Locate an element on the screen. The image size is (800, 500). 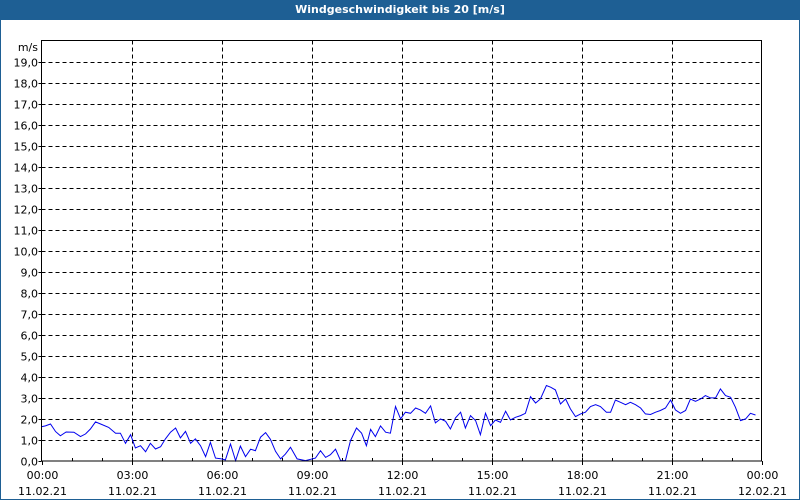
x-tick-time-label: 09:00 is located at coordinates (313, 475).